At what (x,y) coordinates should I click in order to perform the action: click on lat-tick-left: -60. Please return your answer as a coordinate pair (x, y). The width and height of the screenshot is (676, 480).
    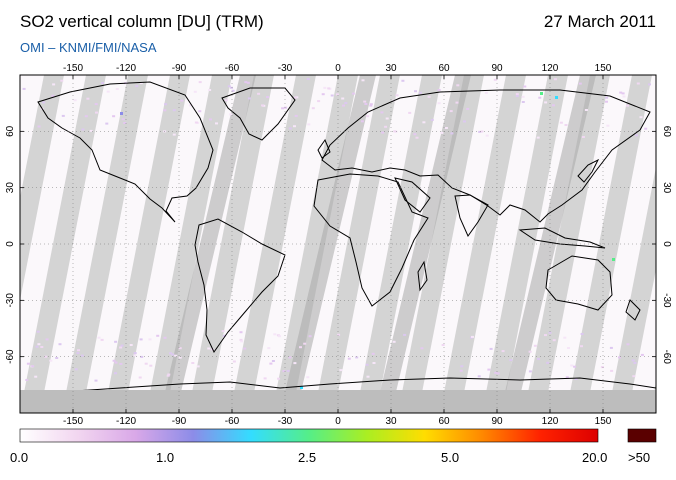
    Looking at the image, I should click on (10, 356).